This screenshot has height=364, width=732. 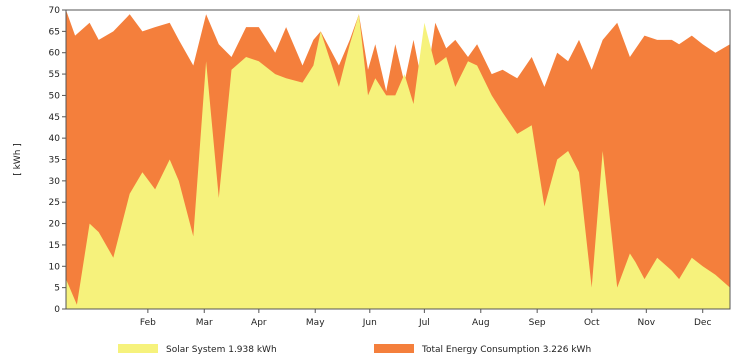 I want to click on x-tick-label: Oct, so click(x=592, y=323).